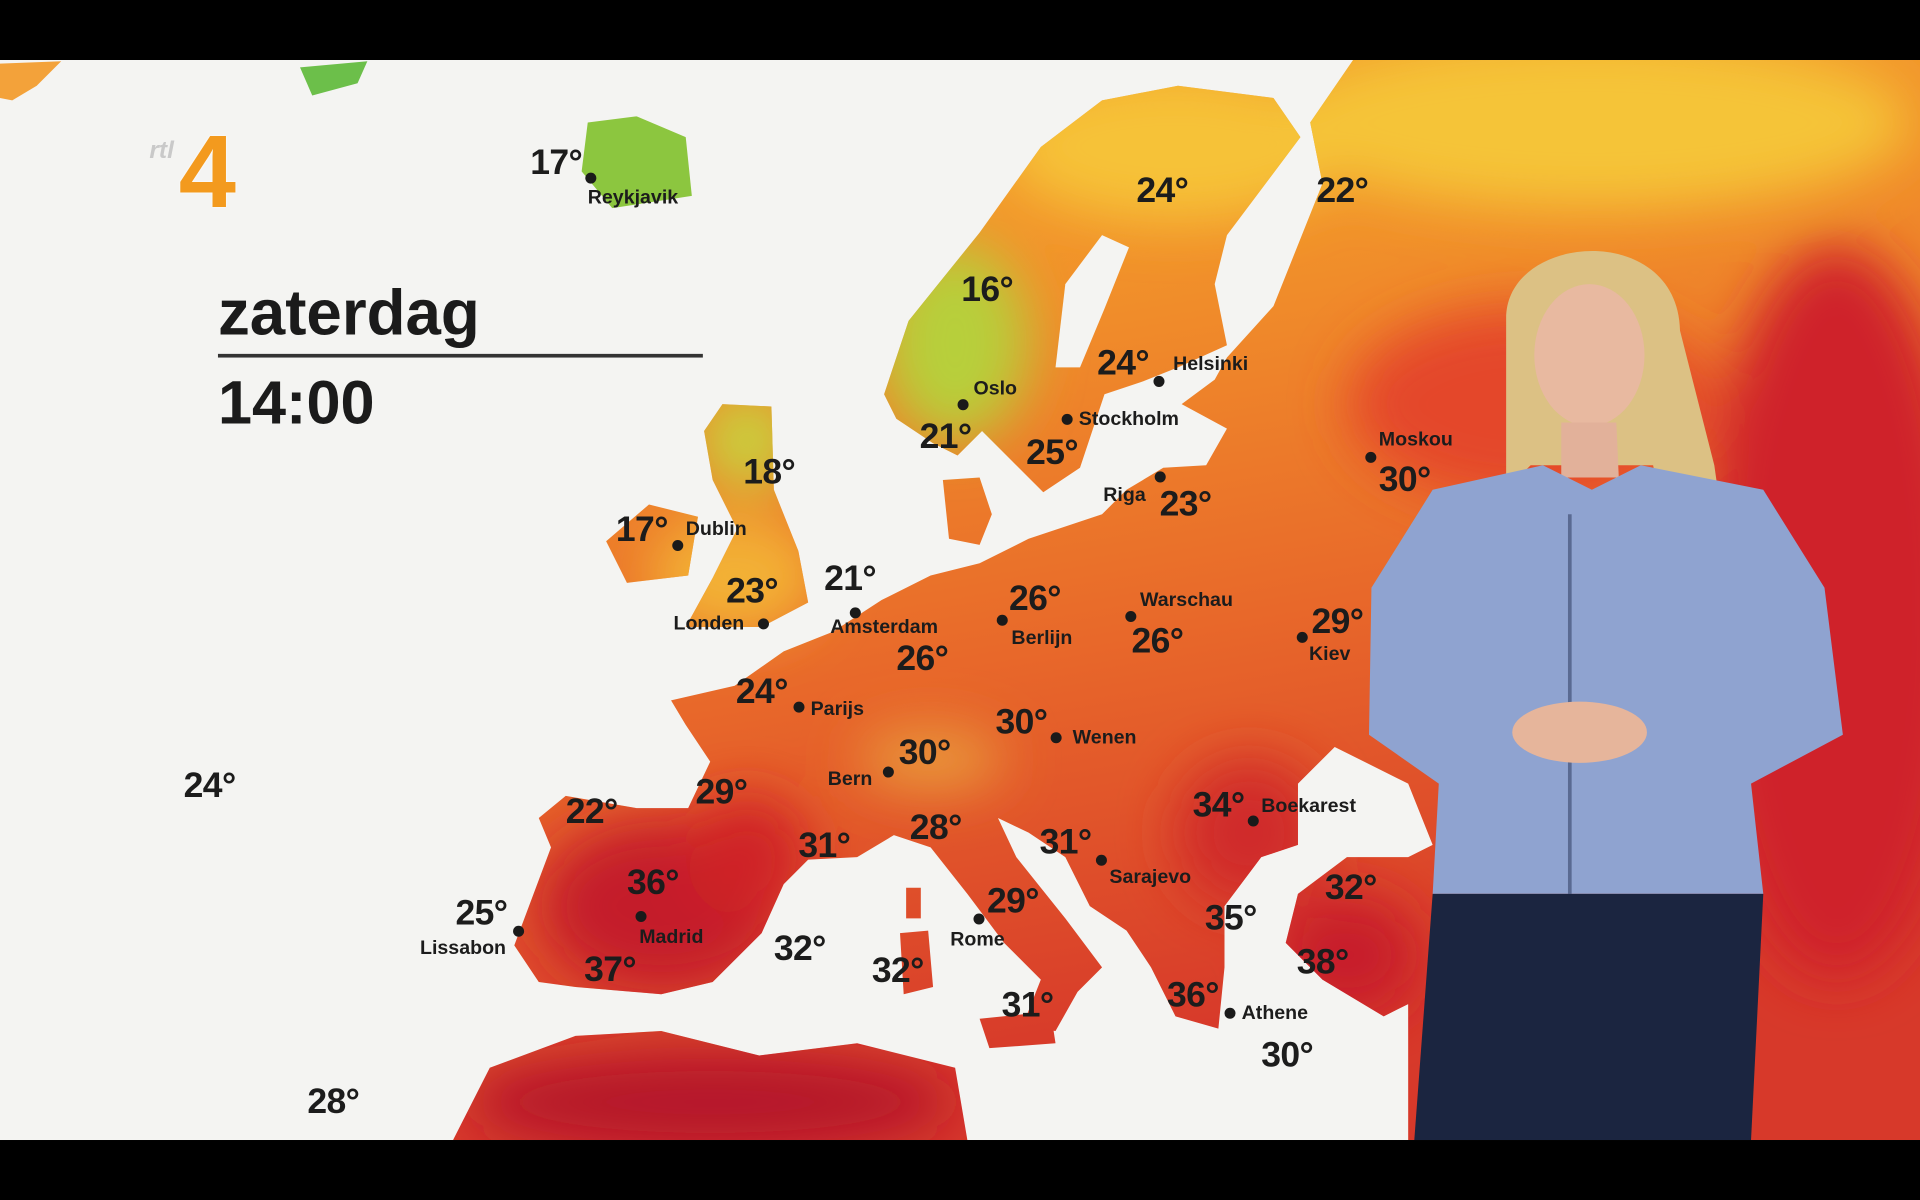  I want to click on city-label: Kiev, so click(1329, 654).